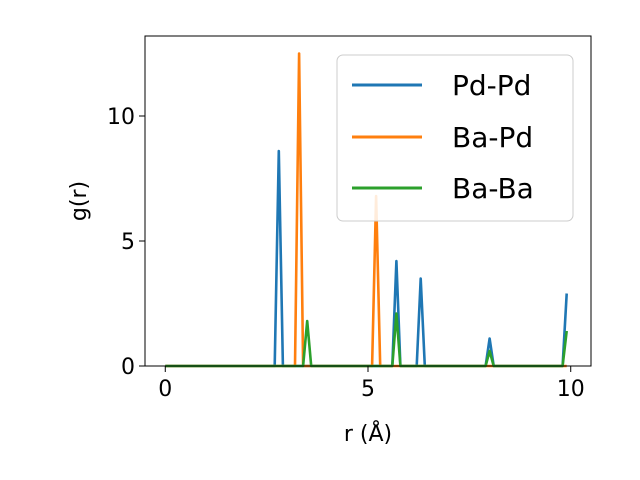 The width and height of the screenshot is (640, 480). I want to click on y-axis-title: g(r), so click(79, 201).